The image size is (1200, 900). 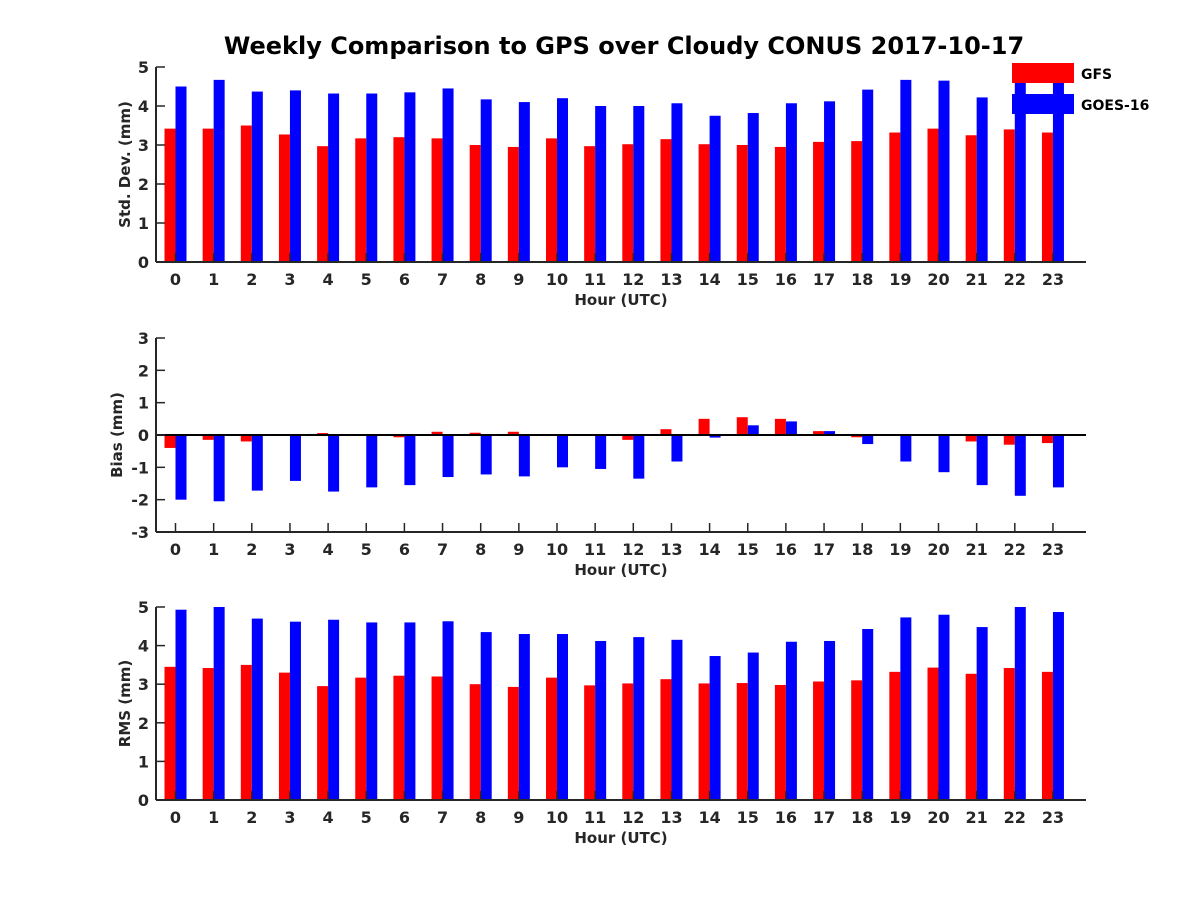 What do you see at coordinates (143, 723) in the screenshot?
I see `y-tick-label: 2` at bounding box center [143, 723].